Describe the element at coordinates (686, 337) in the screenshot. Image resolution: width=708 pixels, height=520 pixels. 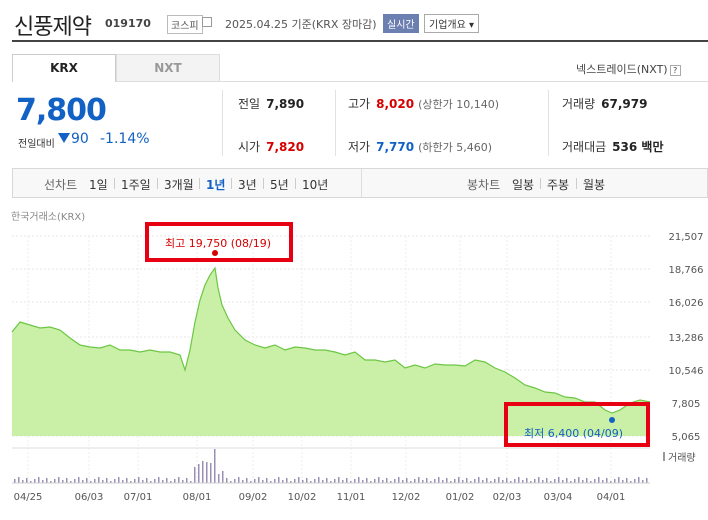
I see `y-axis-labels: 21,507 18,766 16,026 13,286 10,546 7,805 5,065` at that location.